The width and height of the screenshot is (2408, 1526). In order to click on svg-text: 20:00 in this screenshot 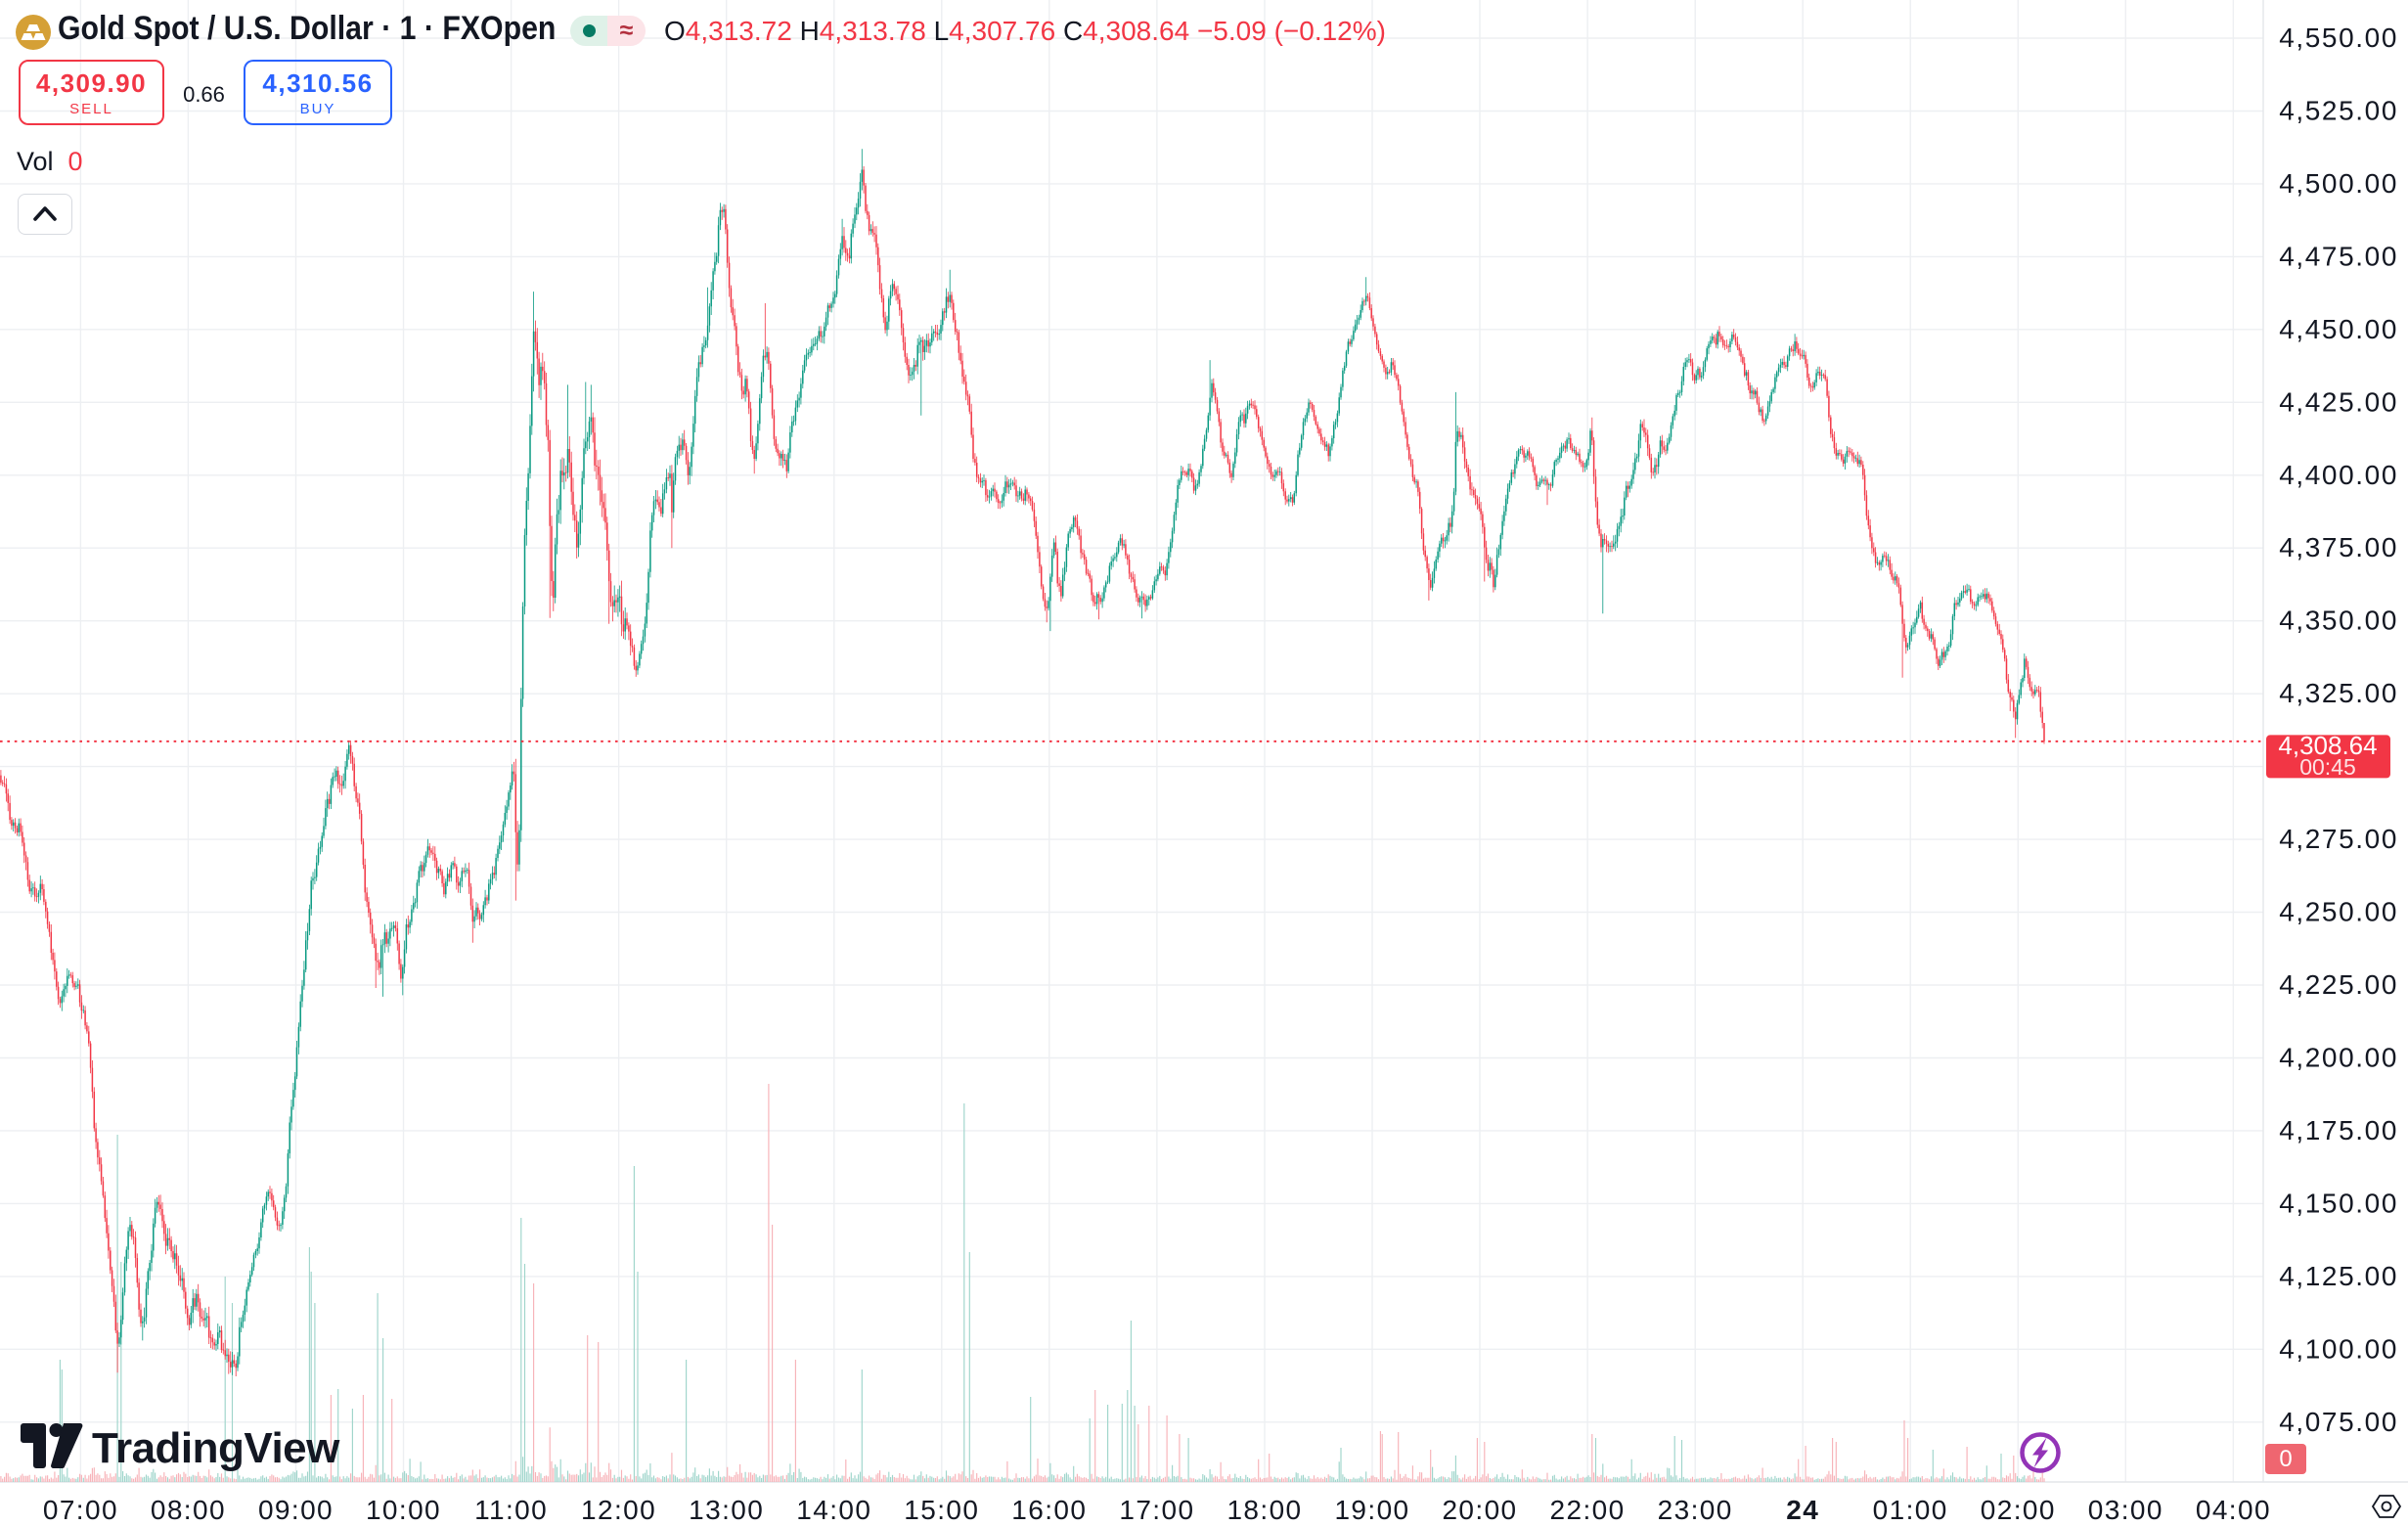, I will do `click(1479, 1510)`.